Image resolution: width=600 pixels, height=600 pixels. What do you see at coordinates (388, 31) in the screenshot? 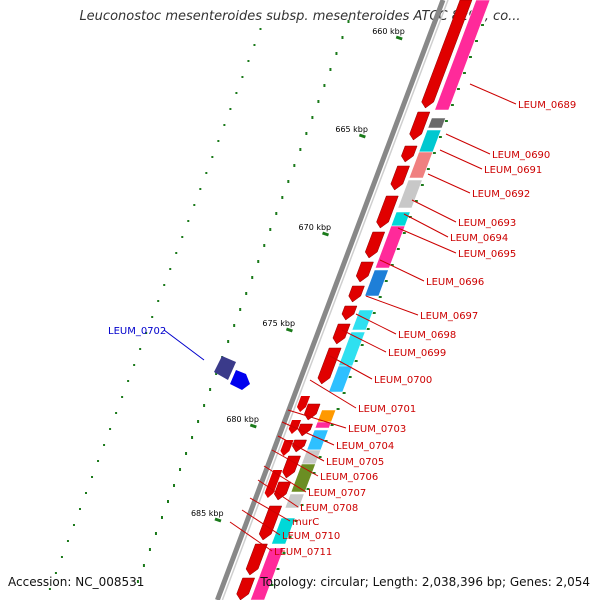
I see `tick-label: 660 kbp` at bounding box center [388, 31].